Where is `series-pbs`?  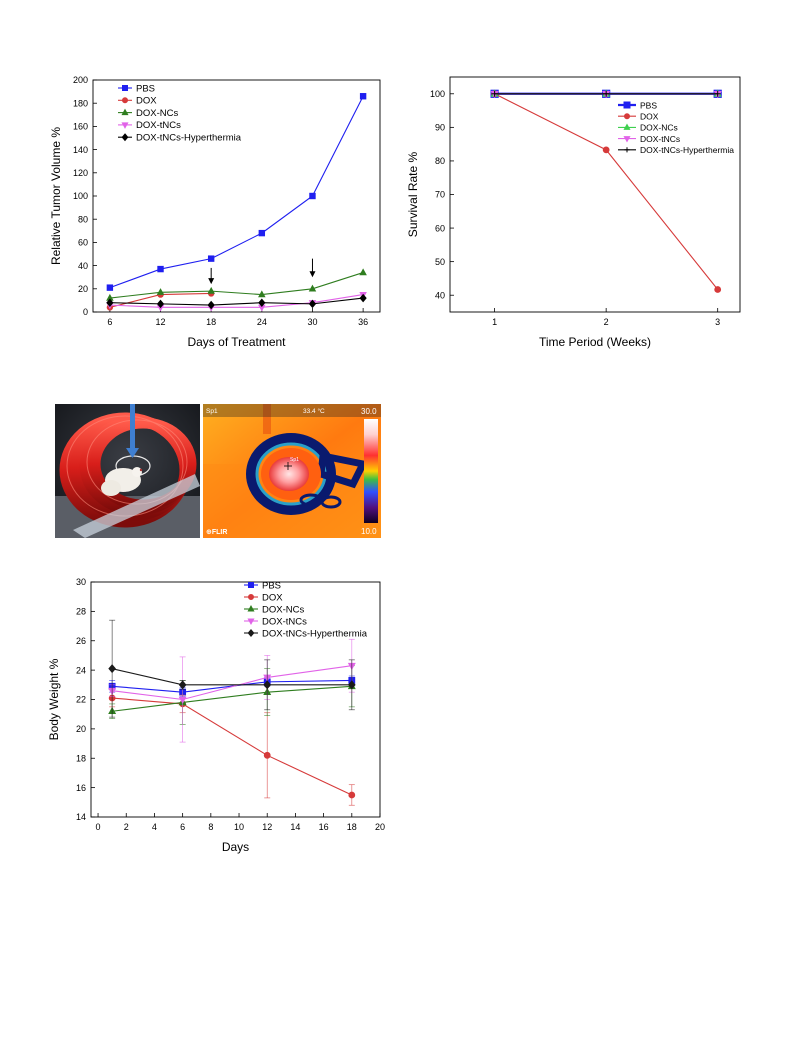
series-pbs is located at coordinates (236, 192).